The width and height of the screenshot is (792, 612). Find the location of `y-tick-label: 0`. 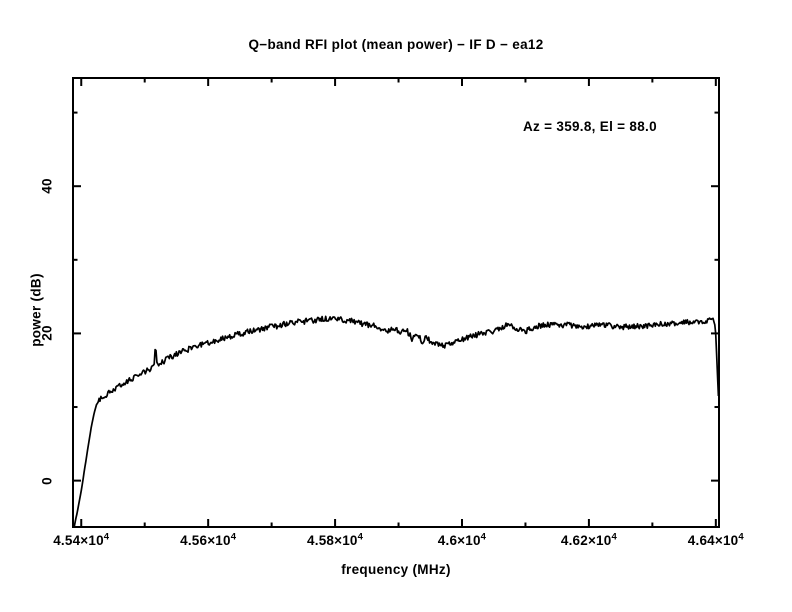

y-tick-label: 0 is located at coordinates (47, 480).